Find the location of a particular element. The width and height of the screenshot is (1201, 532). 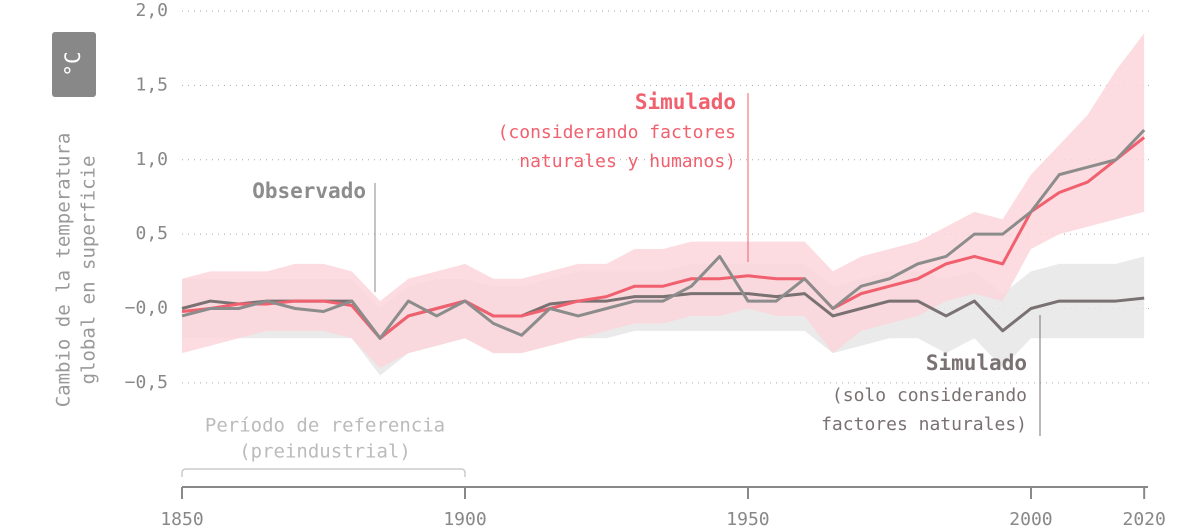

x-tick-label: 1850 is located at coordinates (181, 519).